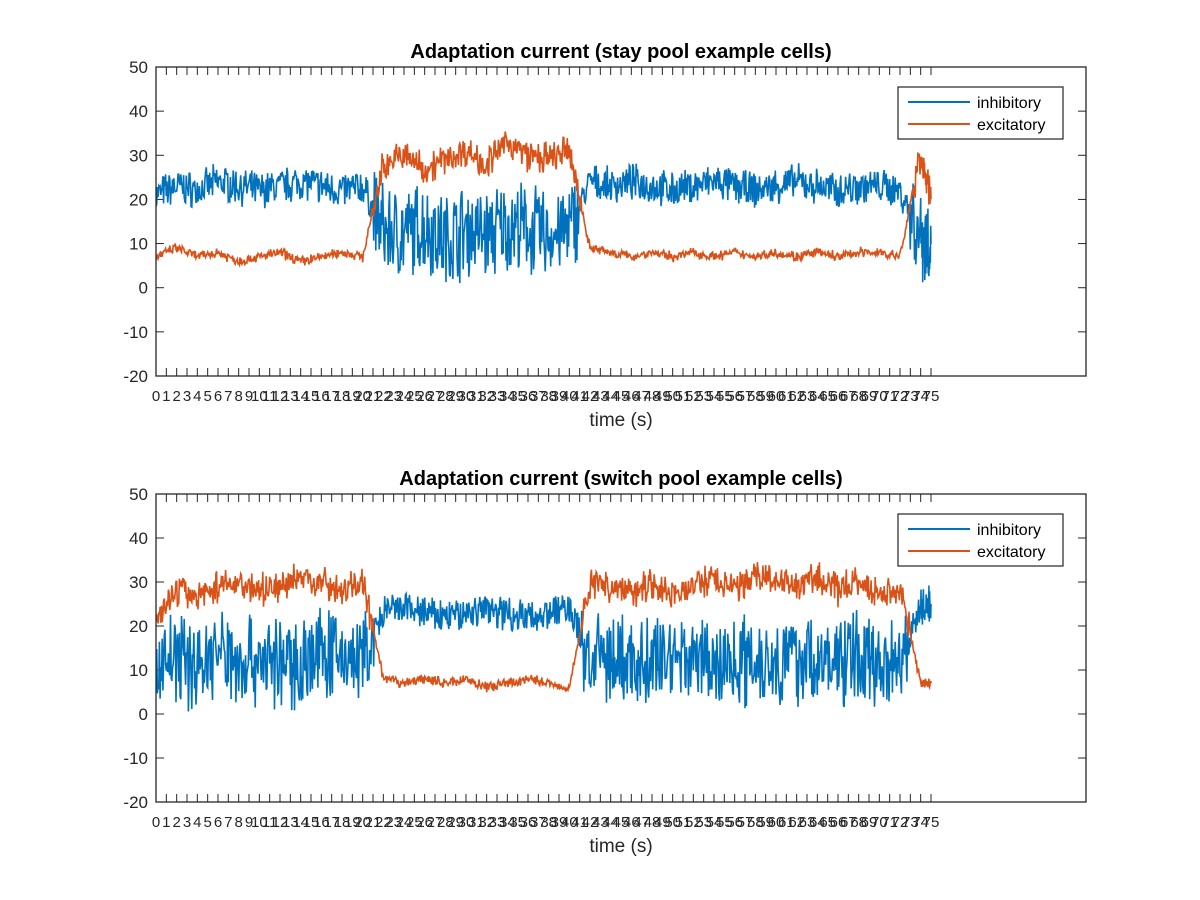  I want to click on series-line-excitatory, so click(544, 199).